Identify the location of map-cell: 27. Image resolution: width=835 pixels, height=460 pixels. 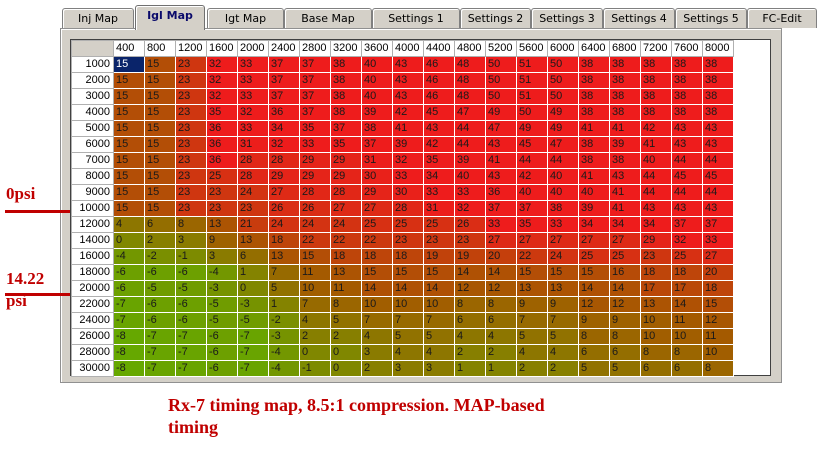
(532, 240).